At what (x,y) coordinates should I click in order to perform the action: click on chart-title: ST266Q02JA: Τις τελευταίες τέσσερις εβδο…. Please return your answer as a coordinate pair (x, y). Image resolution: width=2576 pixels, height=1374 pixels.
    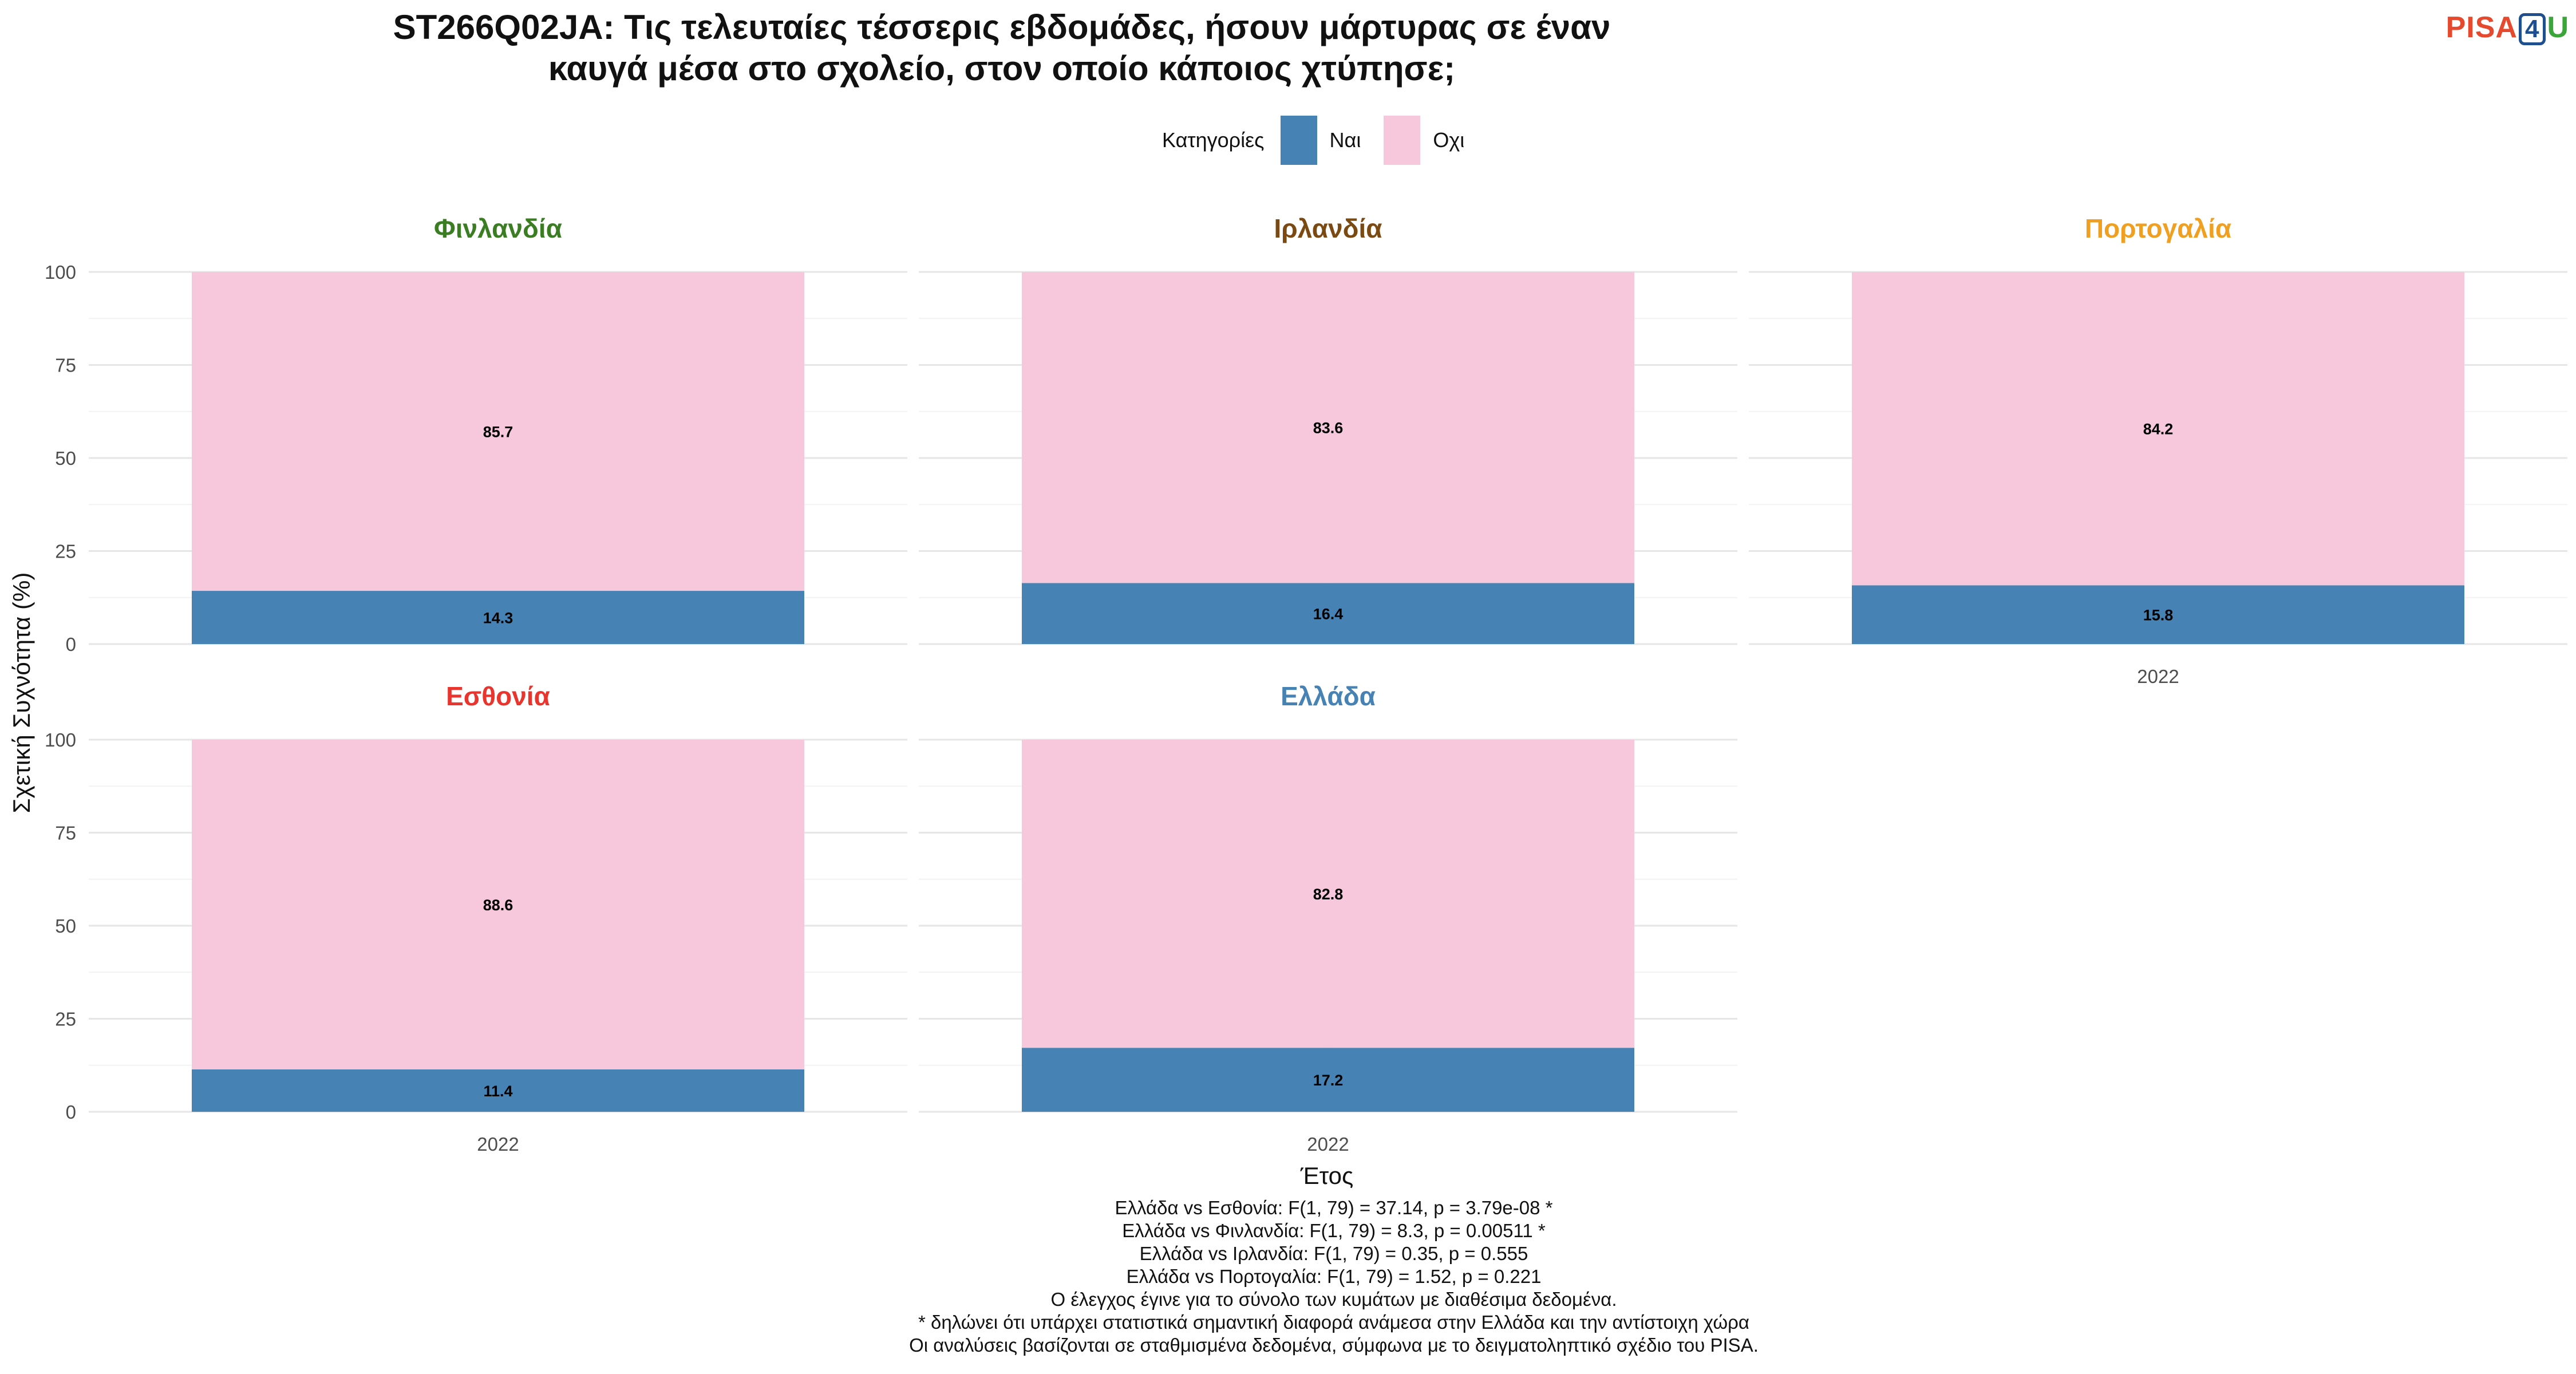
    Looking at the image, I should click on (1002, 48).